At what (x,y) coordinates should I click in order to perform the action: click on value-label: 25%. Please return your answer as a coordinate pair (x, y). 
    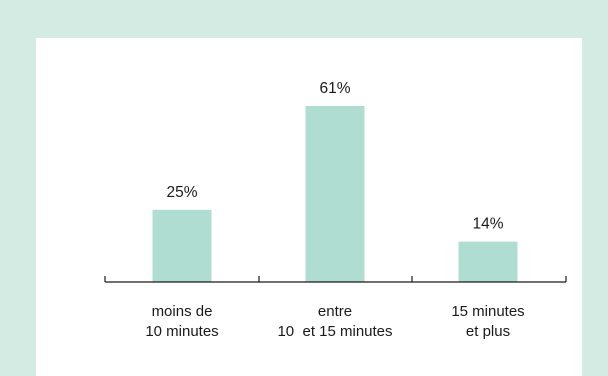
    Looking at the image, I should click on (181, 192).